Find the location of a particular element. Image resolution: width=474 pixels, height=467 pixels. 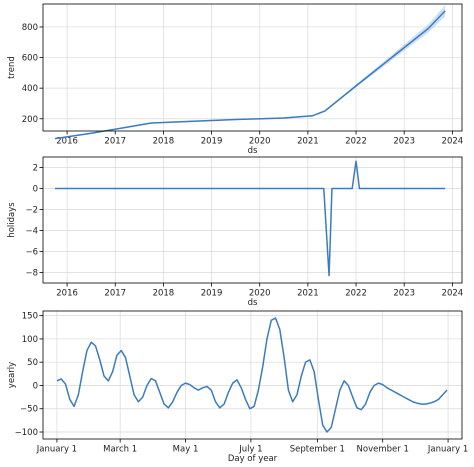

holidays-x-tick-label: 2020 is located at coordinates (260, 294).